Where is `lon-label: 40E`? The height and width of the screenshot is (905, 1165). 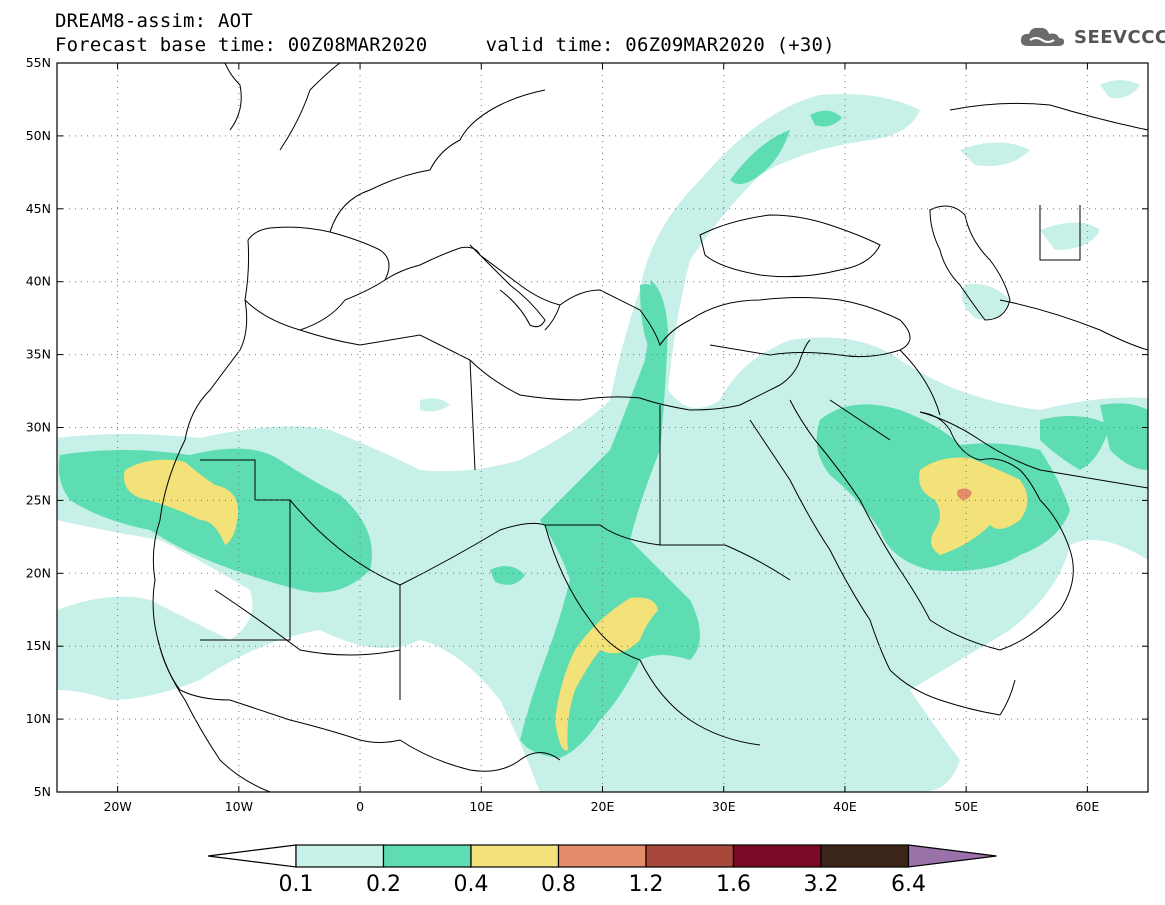 lon-label: 40E is located at coordinates (845, 806).